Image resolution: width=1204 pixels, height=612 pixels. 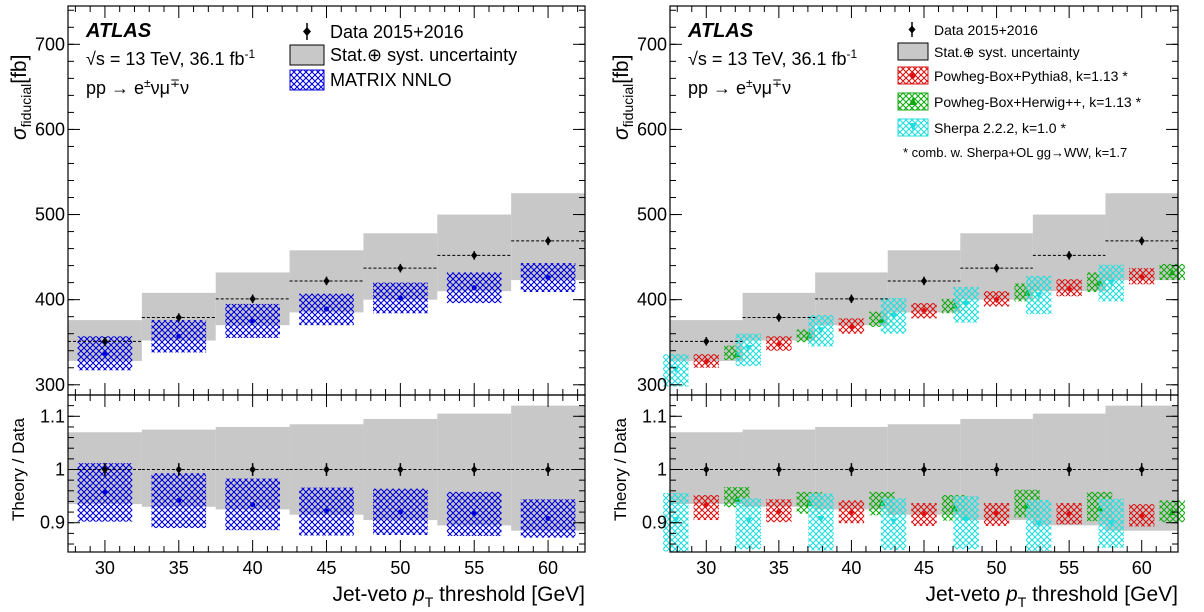 I want to click on right-legend-data-marker, so click(x=912, y=29).